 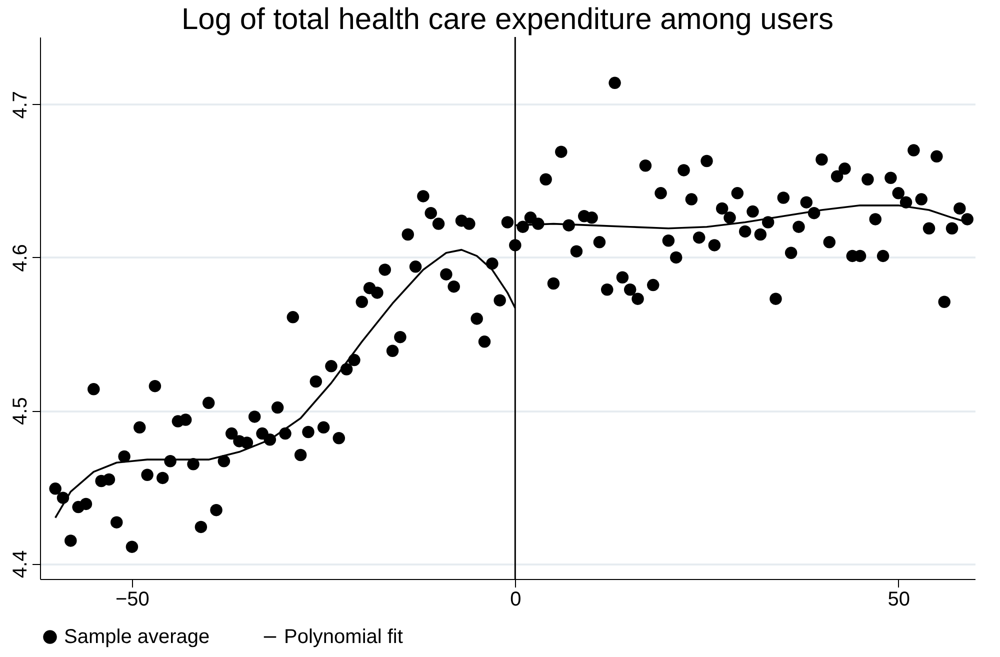 What do you see at coordinates (21, 258) in the screenshot?
I see `y-tick-label: 4.6` at bounding box center [21, 258].